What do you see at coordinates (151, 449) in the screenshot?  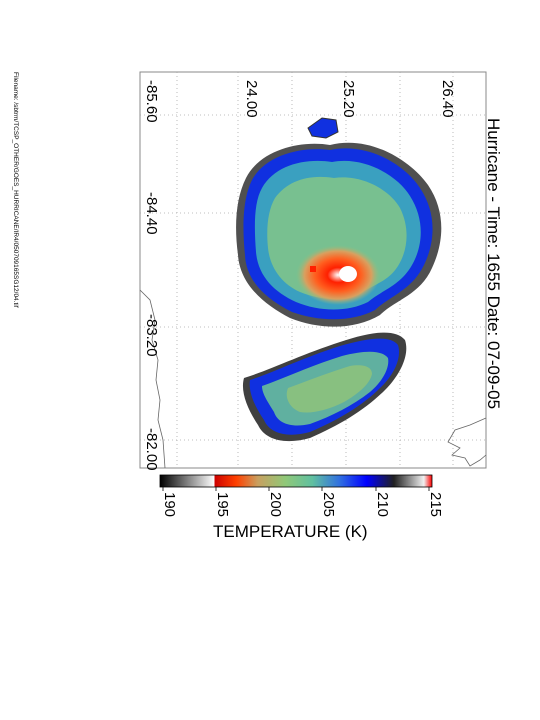 I see `longitude-label: -82.00` at bounding box center [151, 449].